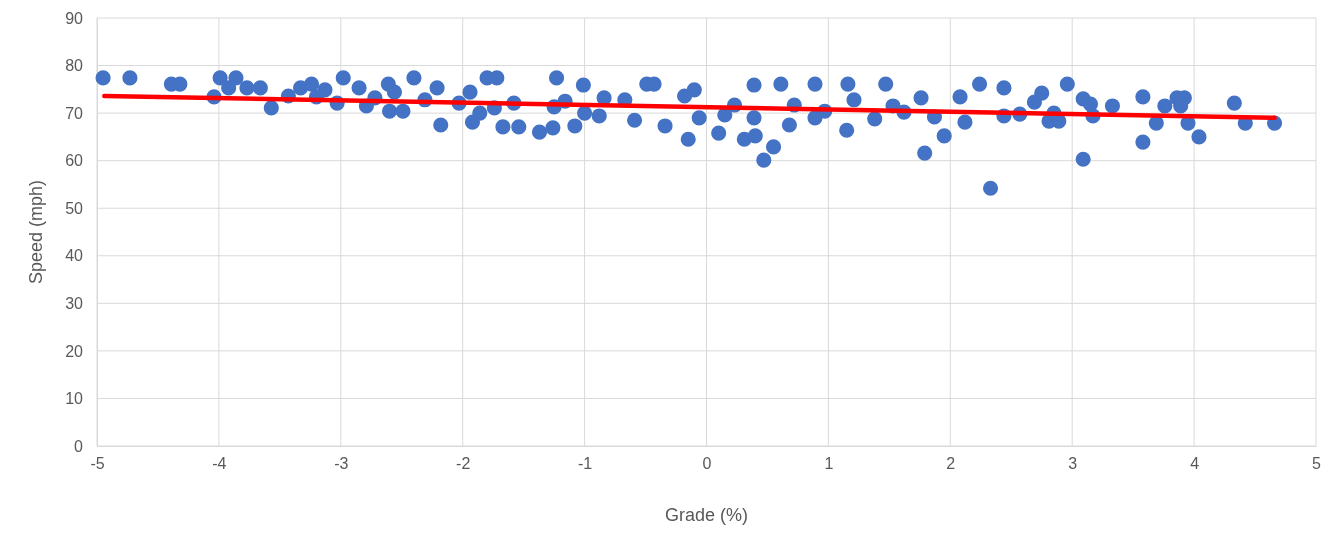 This screenshot has height=533, width=1343. What do you see at coordinates (706, 515) in the screenshot?
I see `x-axis-title: Grade (%)` at bounding box center [706, 515].